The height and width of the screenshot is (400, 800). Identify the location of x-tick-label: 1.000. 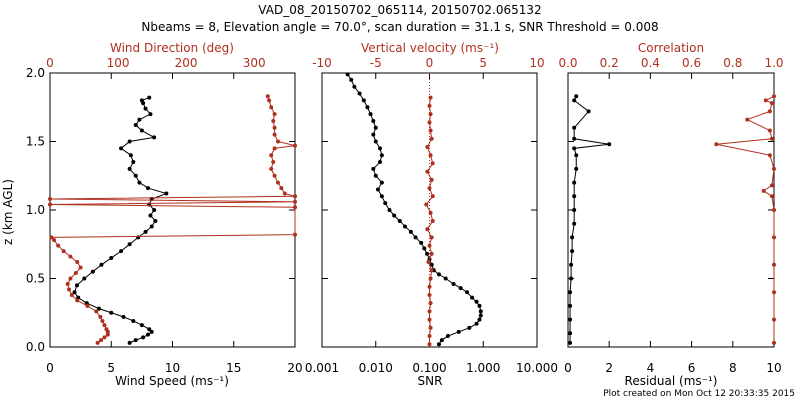
(483, 368).